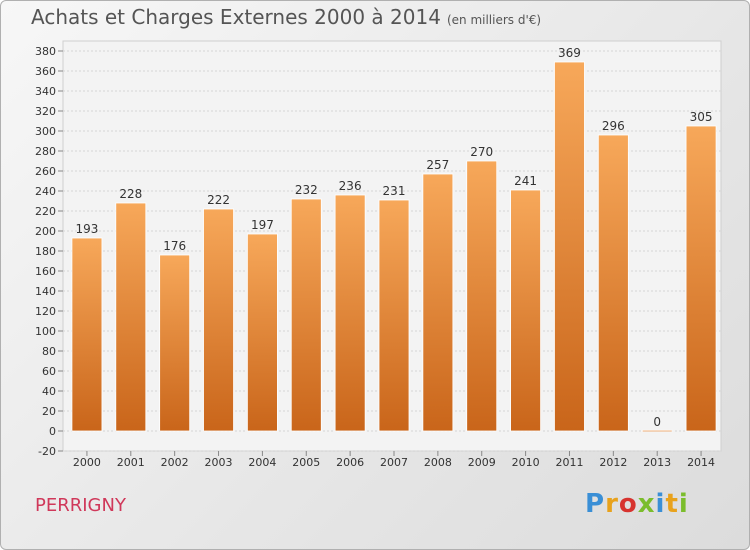 The width and height of the screenshot is (750, 550). Describe the element at coordinates (131, 317) in the screenshot. I see `bar-2001` at that location.